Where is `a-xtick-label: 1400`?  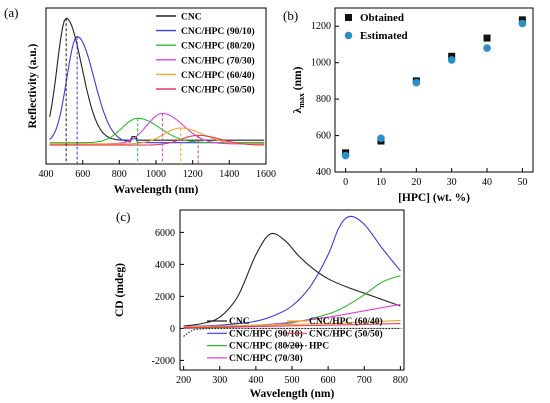 a-xtick-label: 1400 is located at coordinates (229, 174).